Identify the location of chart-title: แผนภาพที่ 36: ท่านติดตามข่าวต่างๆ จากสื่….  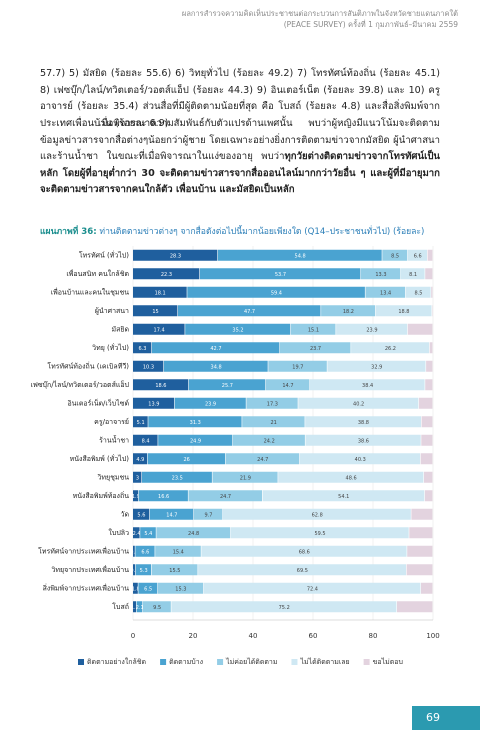
(245, 231).